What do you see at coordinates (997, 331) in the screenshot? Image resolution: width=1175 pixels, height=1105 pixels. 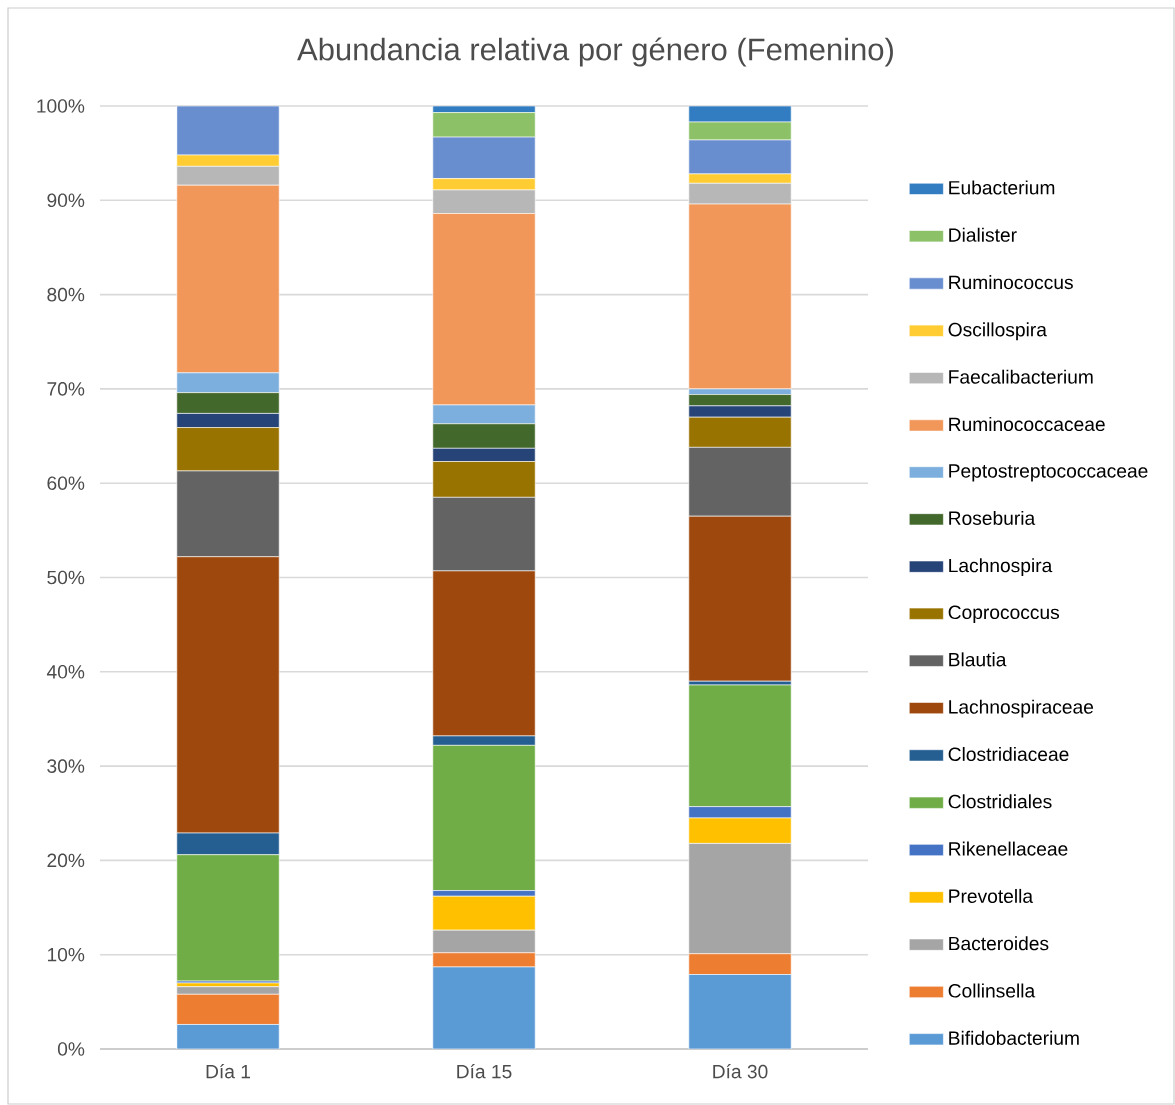 I see `legend-label: Oscillospira` at bounding box center [997, 331].